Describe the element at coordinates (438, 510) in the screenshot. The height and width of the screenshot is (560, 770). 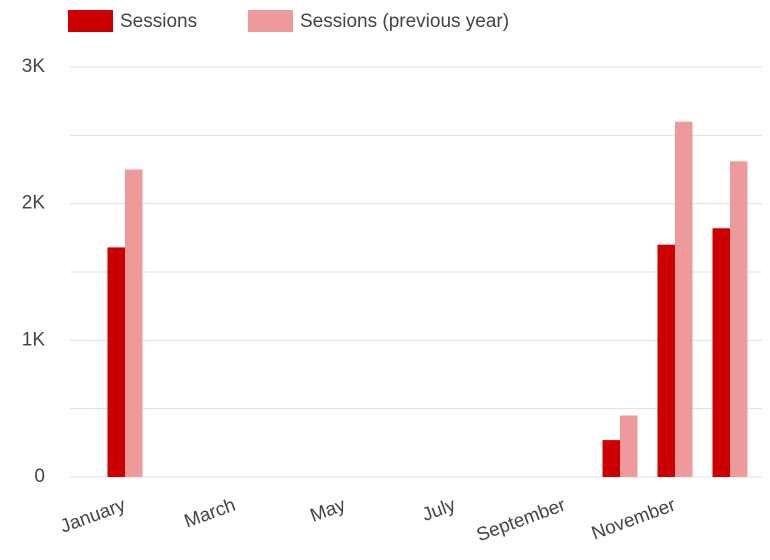
I see `x-tick-label: July` at that location.